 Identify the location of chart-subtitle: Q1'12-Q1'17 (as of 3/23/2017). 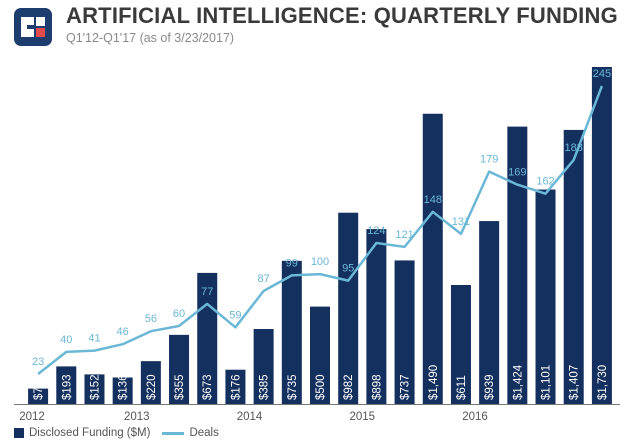
(150, 38).